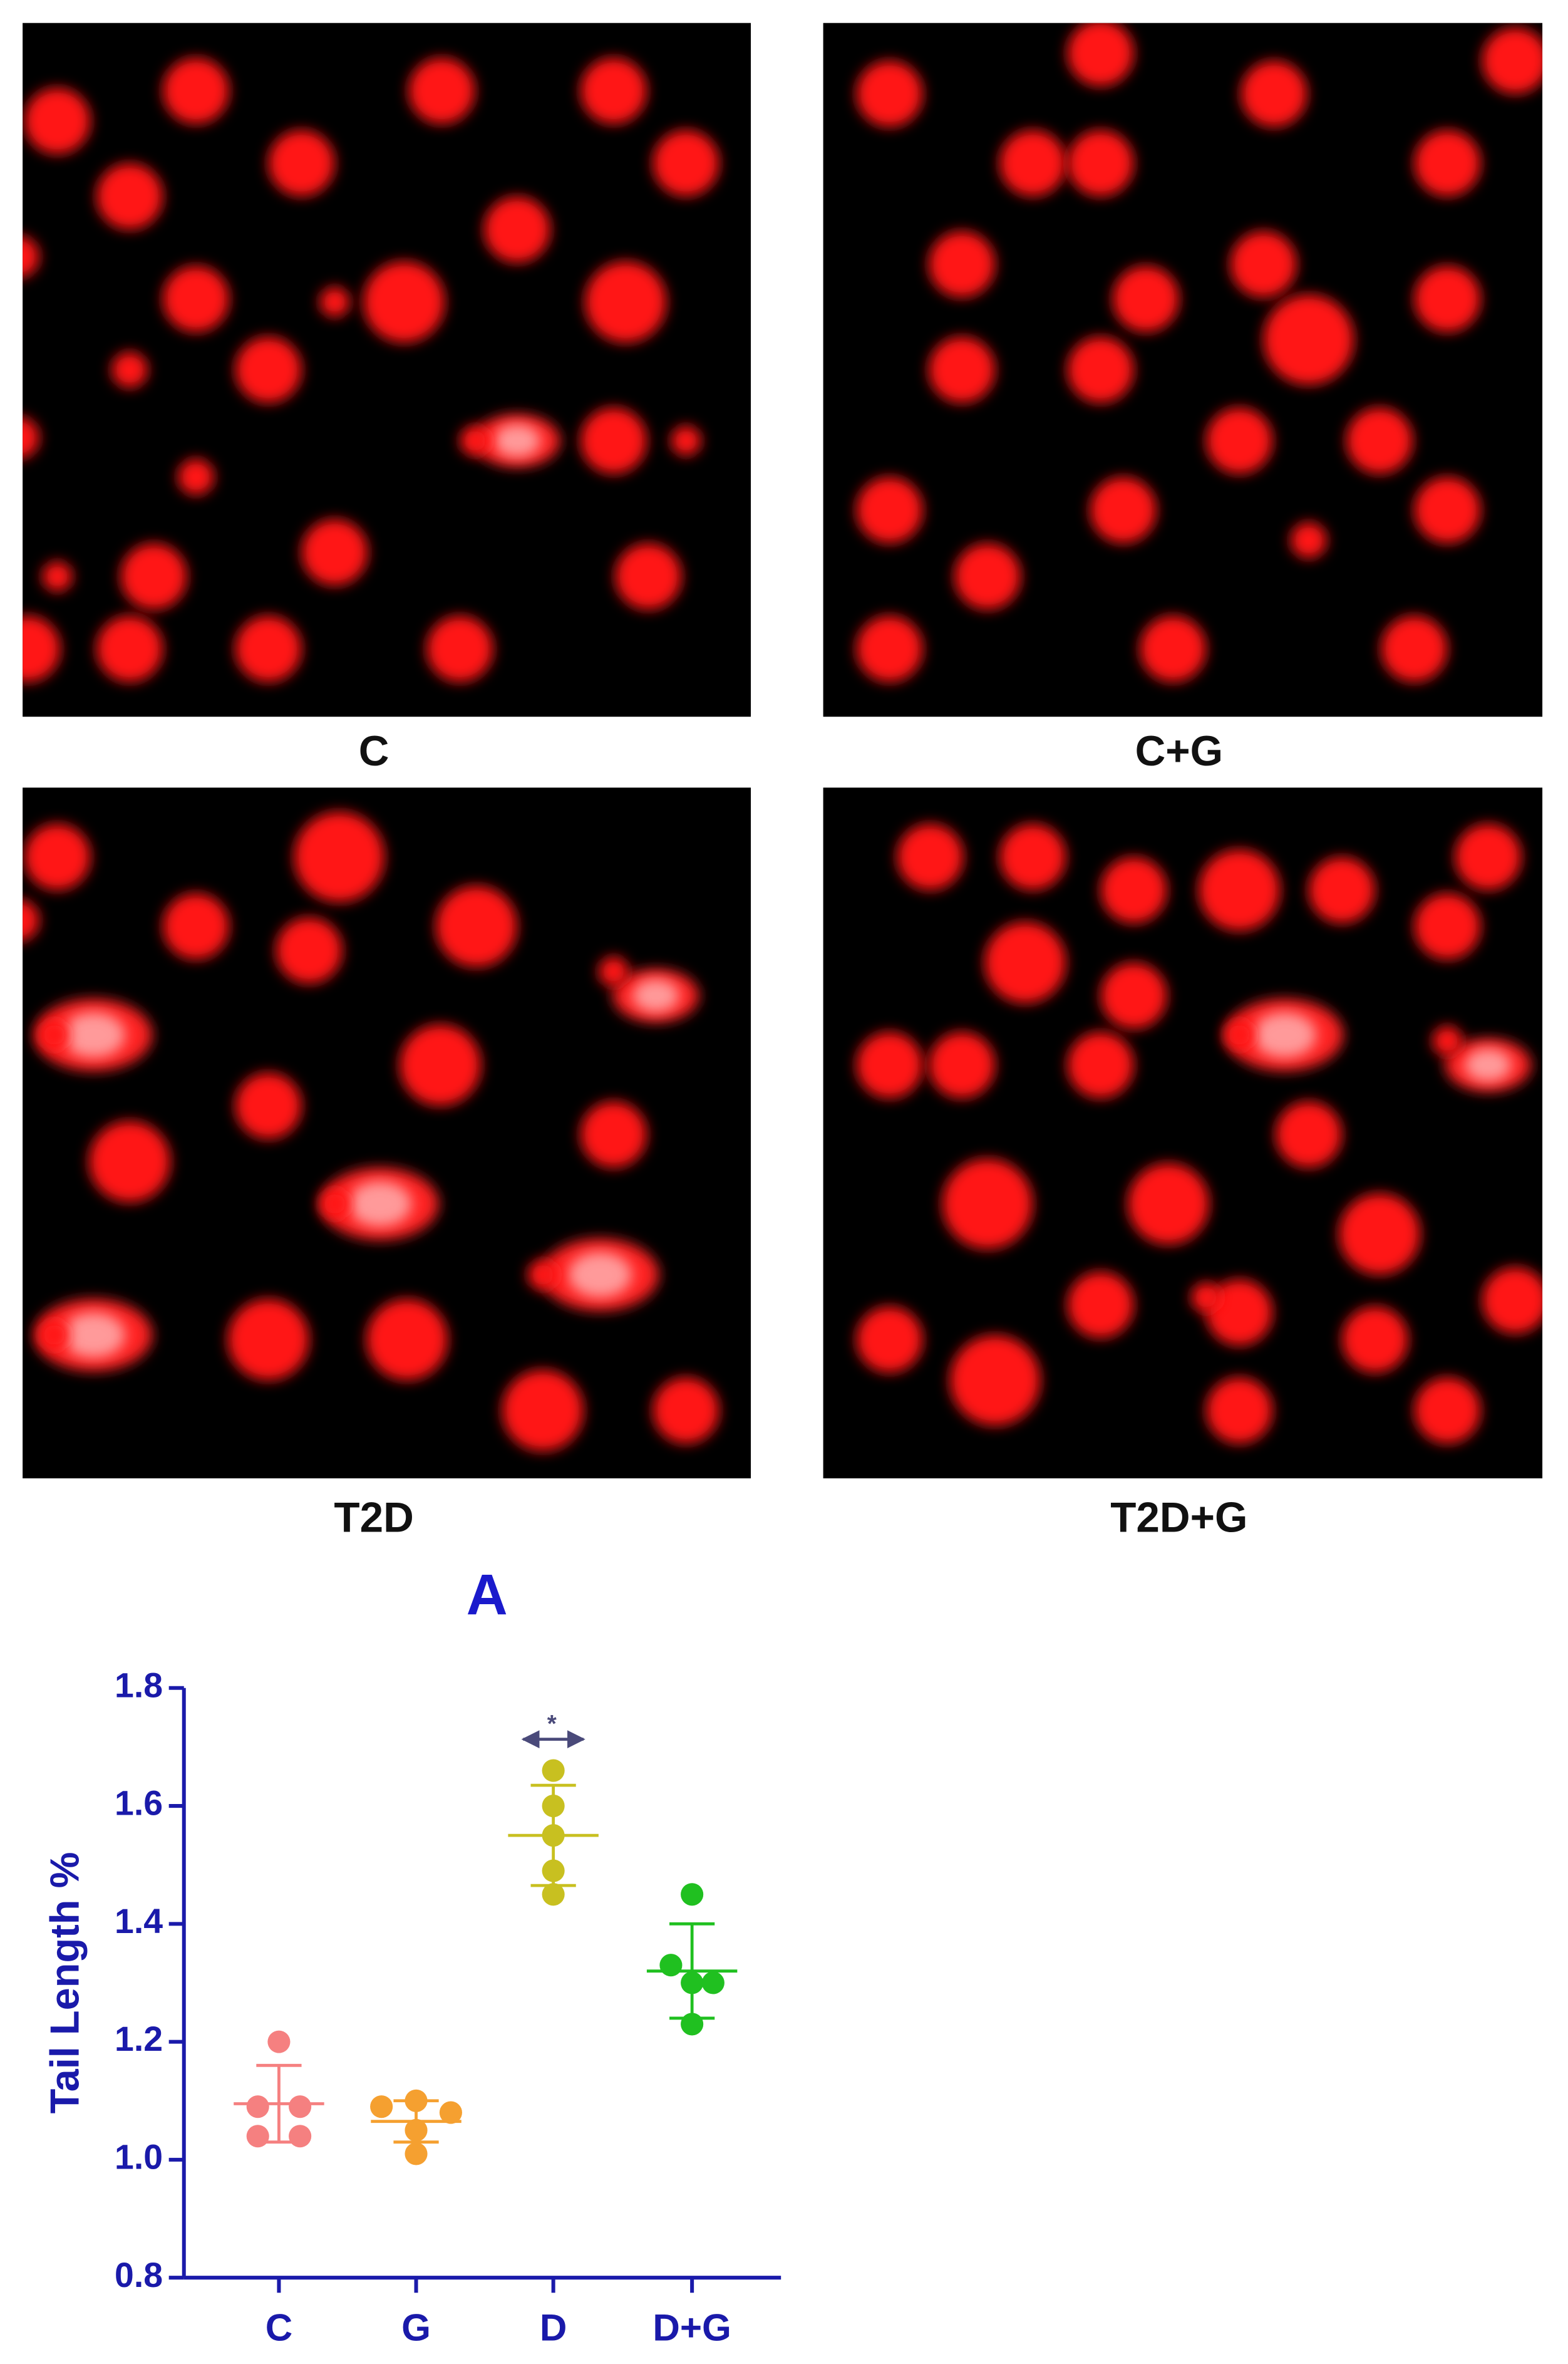 The width and height of the screenshot is (1568, 2364). I want to click on x-tick-label: D, so click(553, 2327).